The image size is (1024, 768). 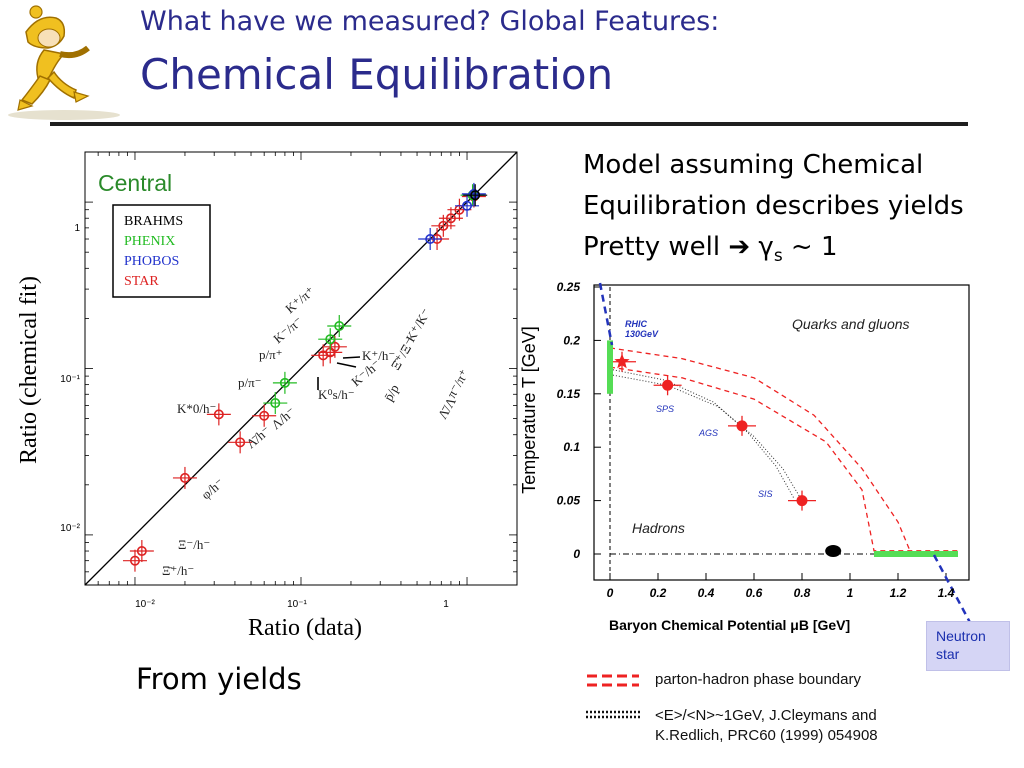 I want to click on x-tick-label: 1.4, so click(x=946, y=593).